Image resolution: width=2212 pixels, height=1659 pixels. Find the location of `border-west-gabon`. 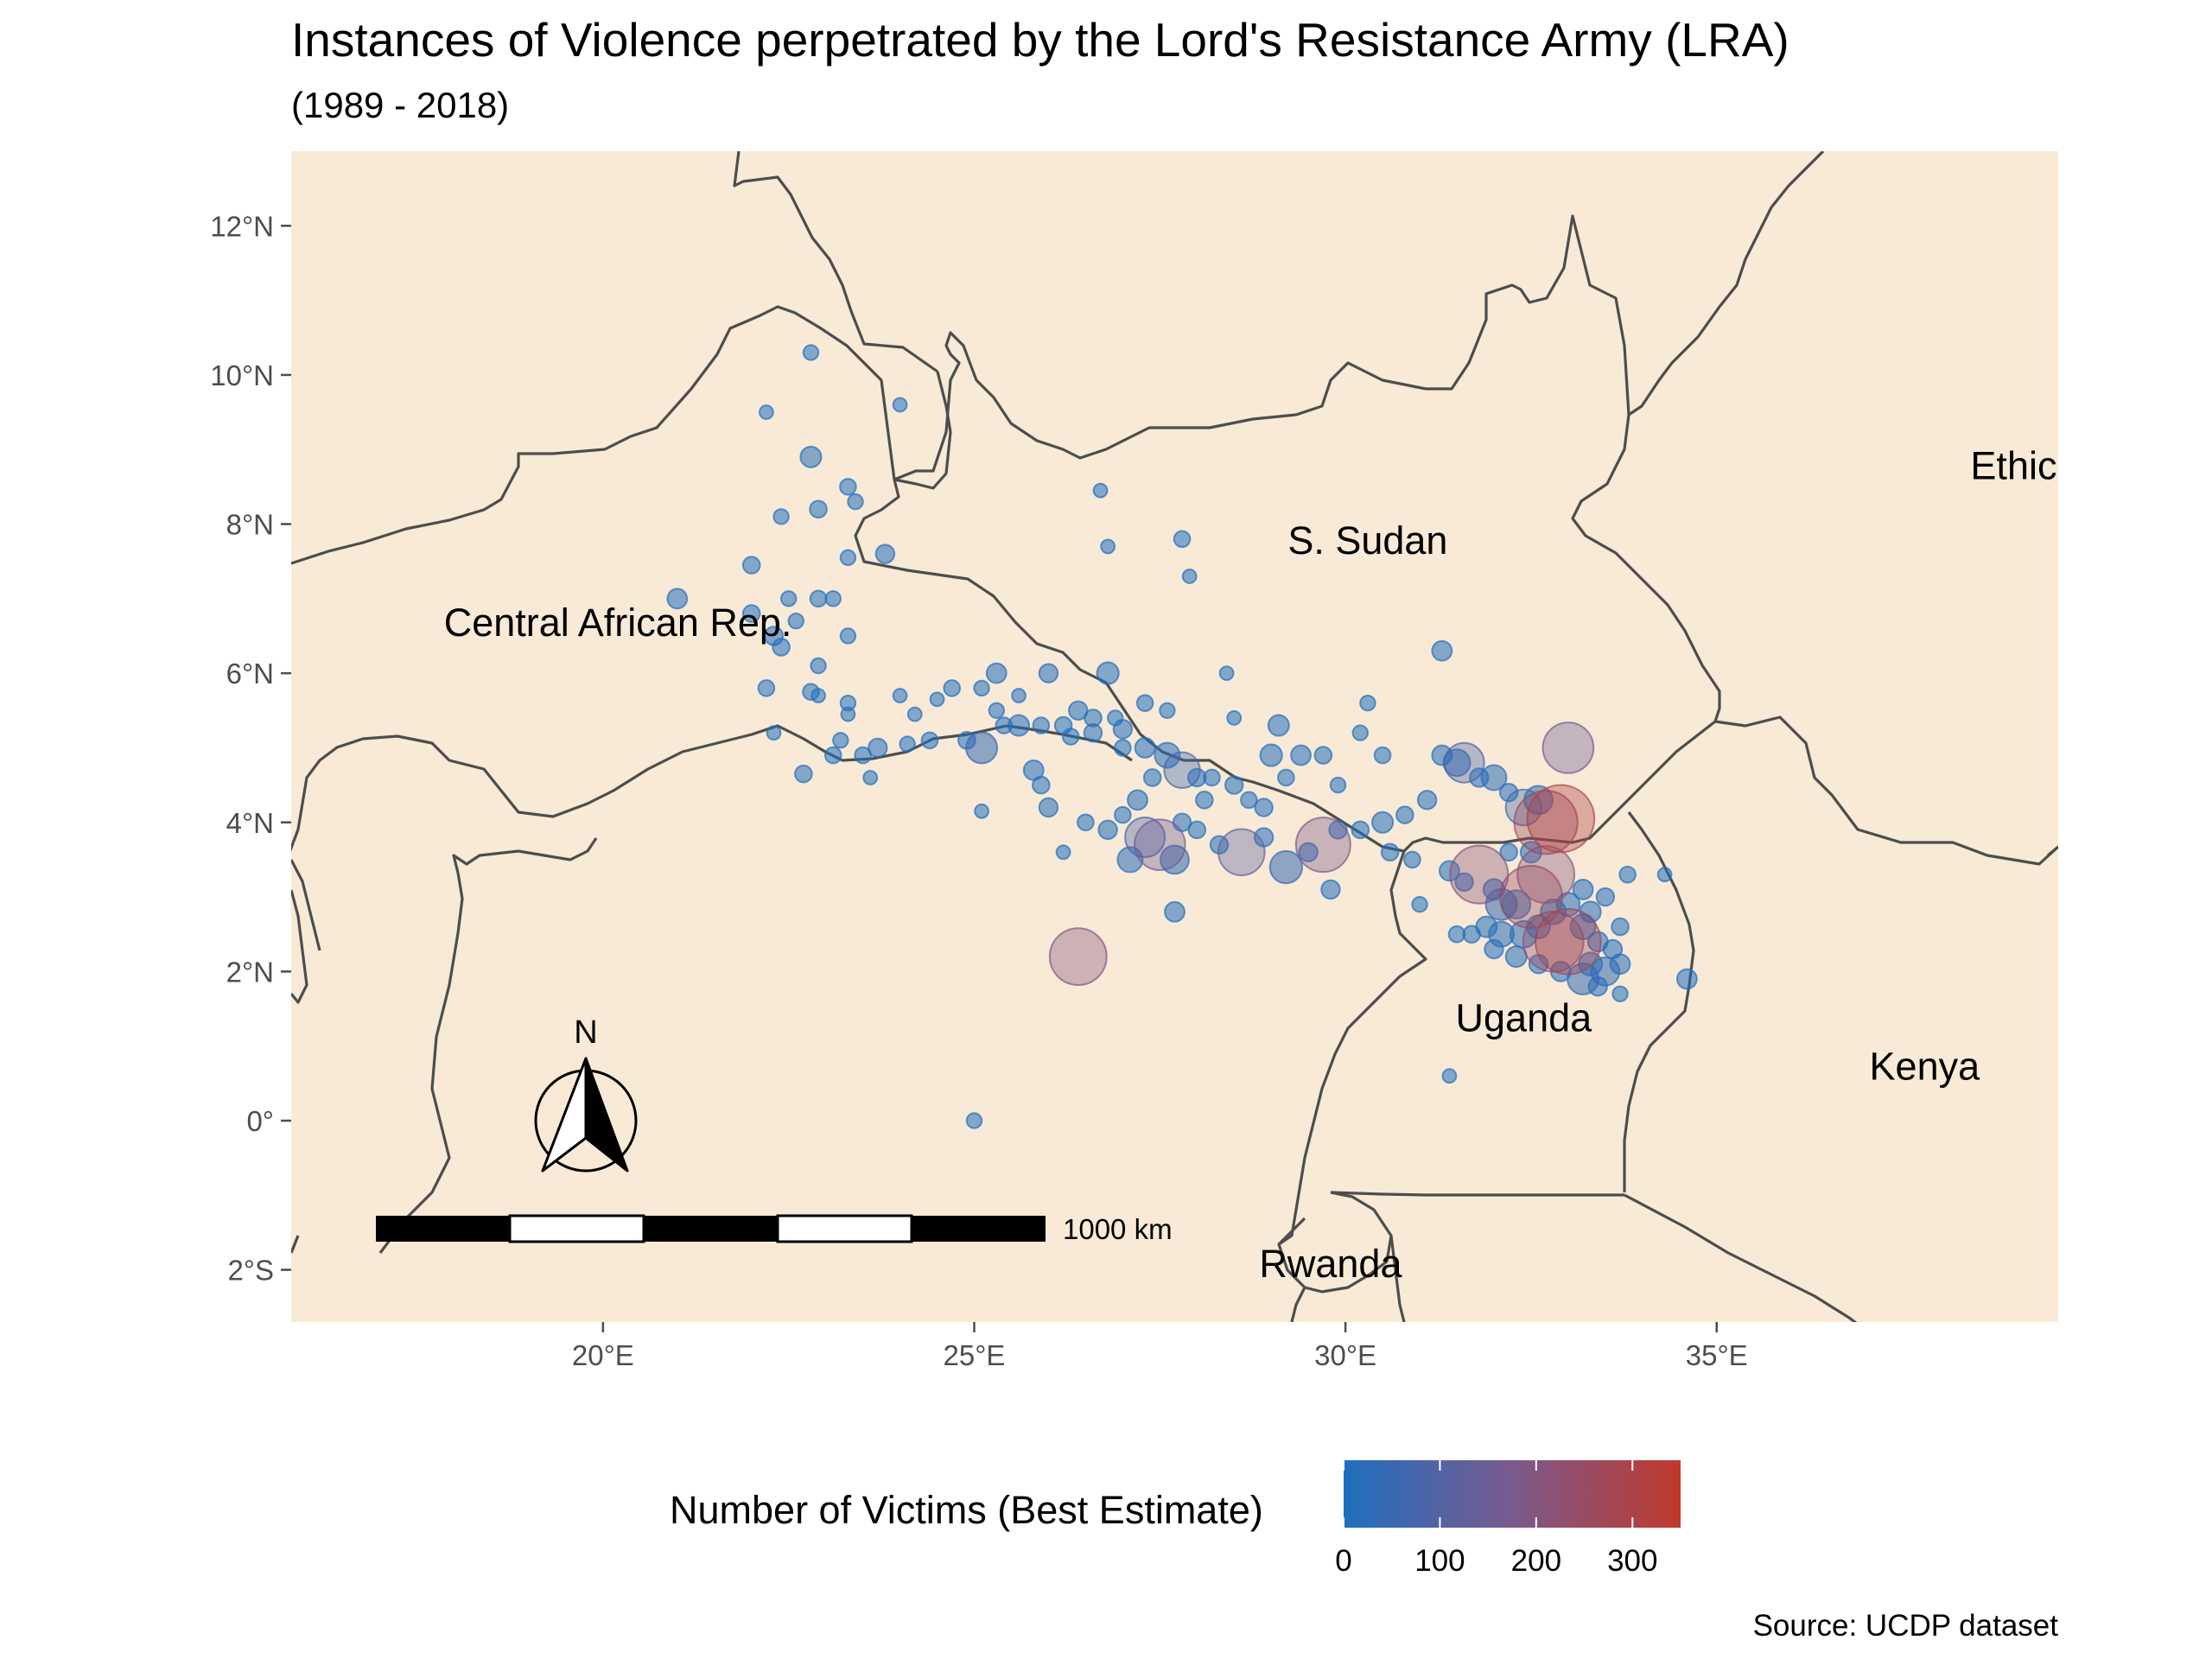

border-west-gabon is located at coordinates (295, 1244).